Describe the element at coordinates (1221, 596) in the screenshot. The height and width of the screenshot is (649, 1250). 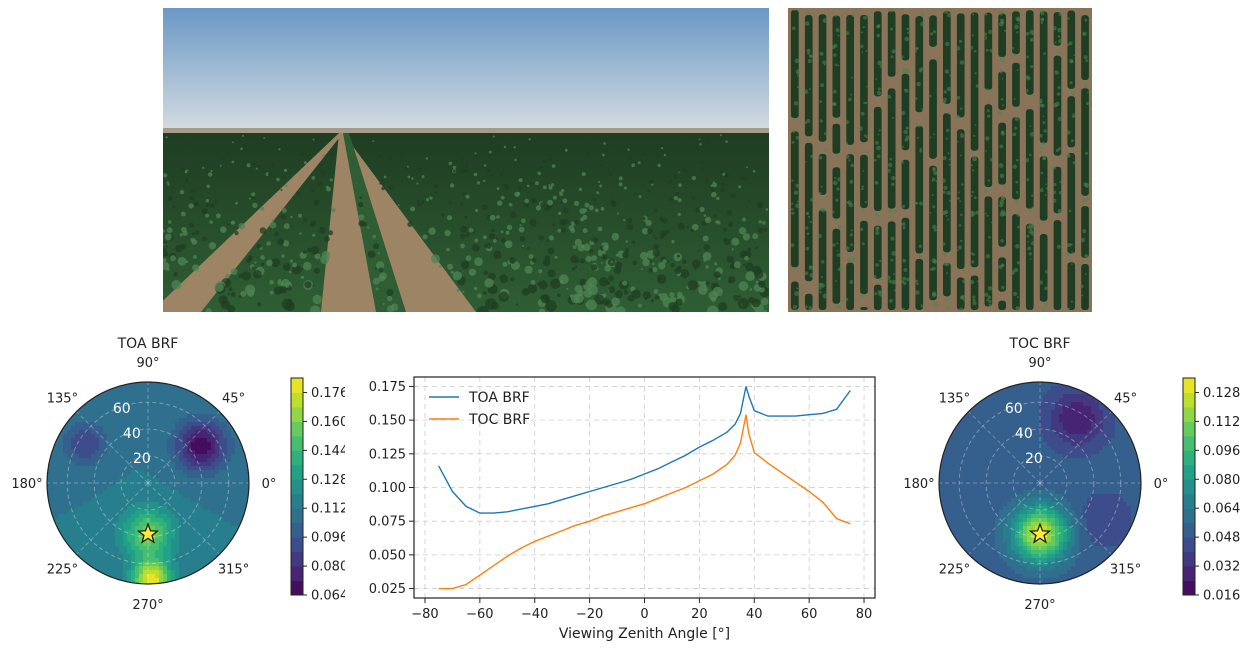
I see `colorbar-tick-label: 0.016` at that location.